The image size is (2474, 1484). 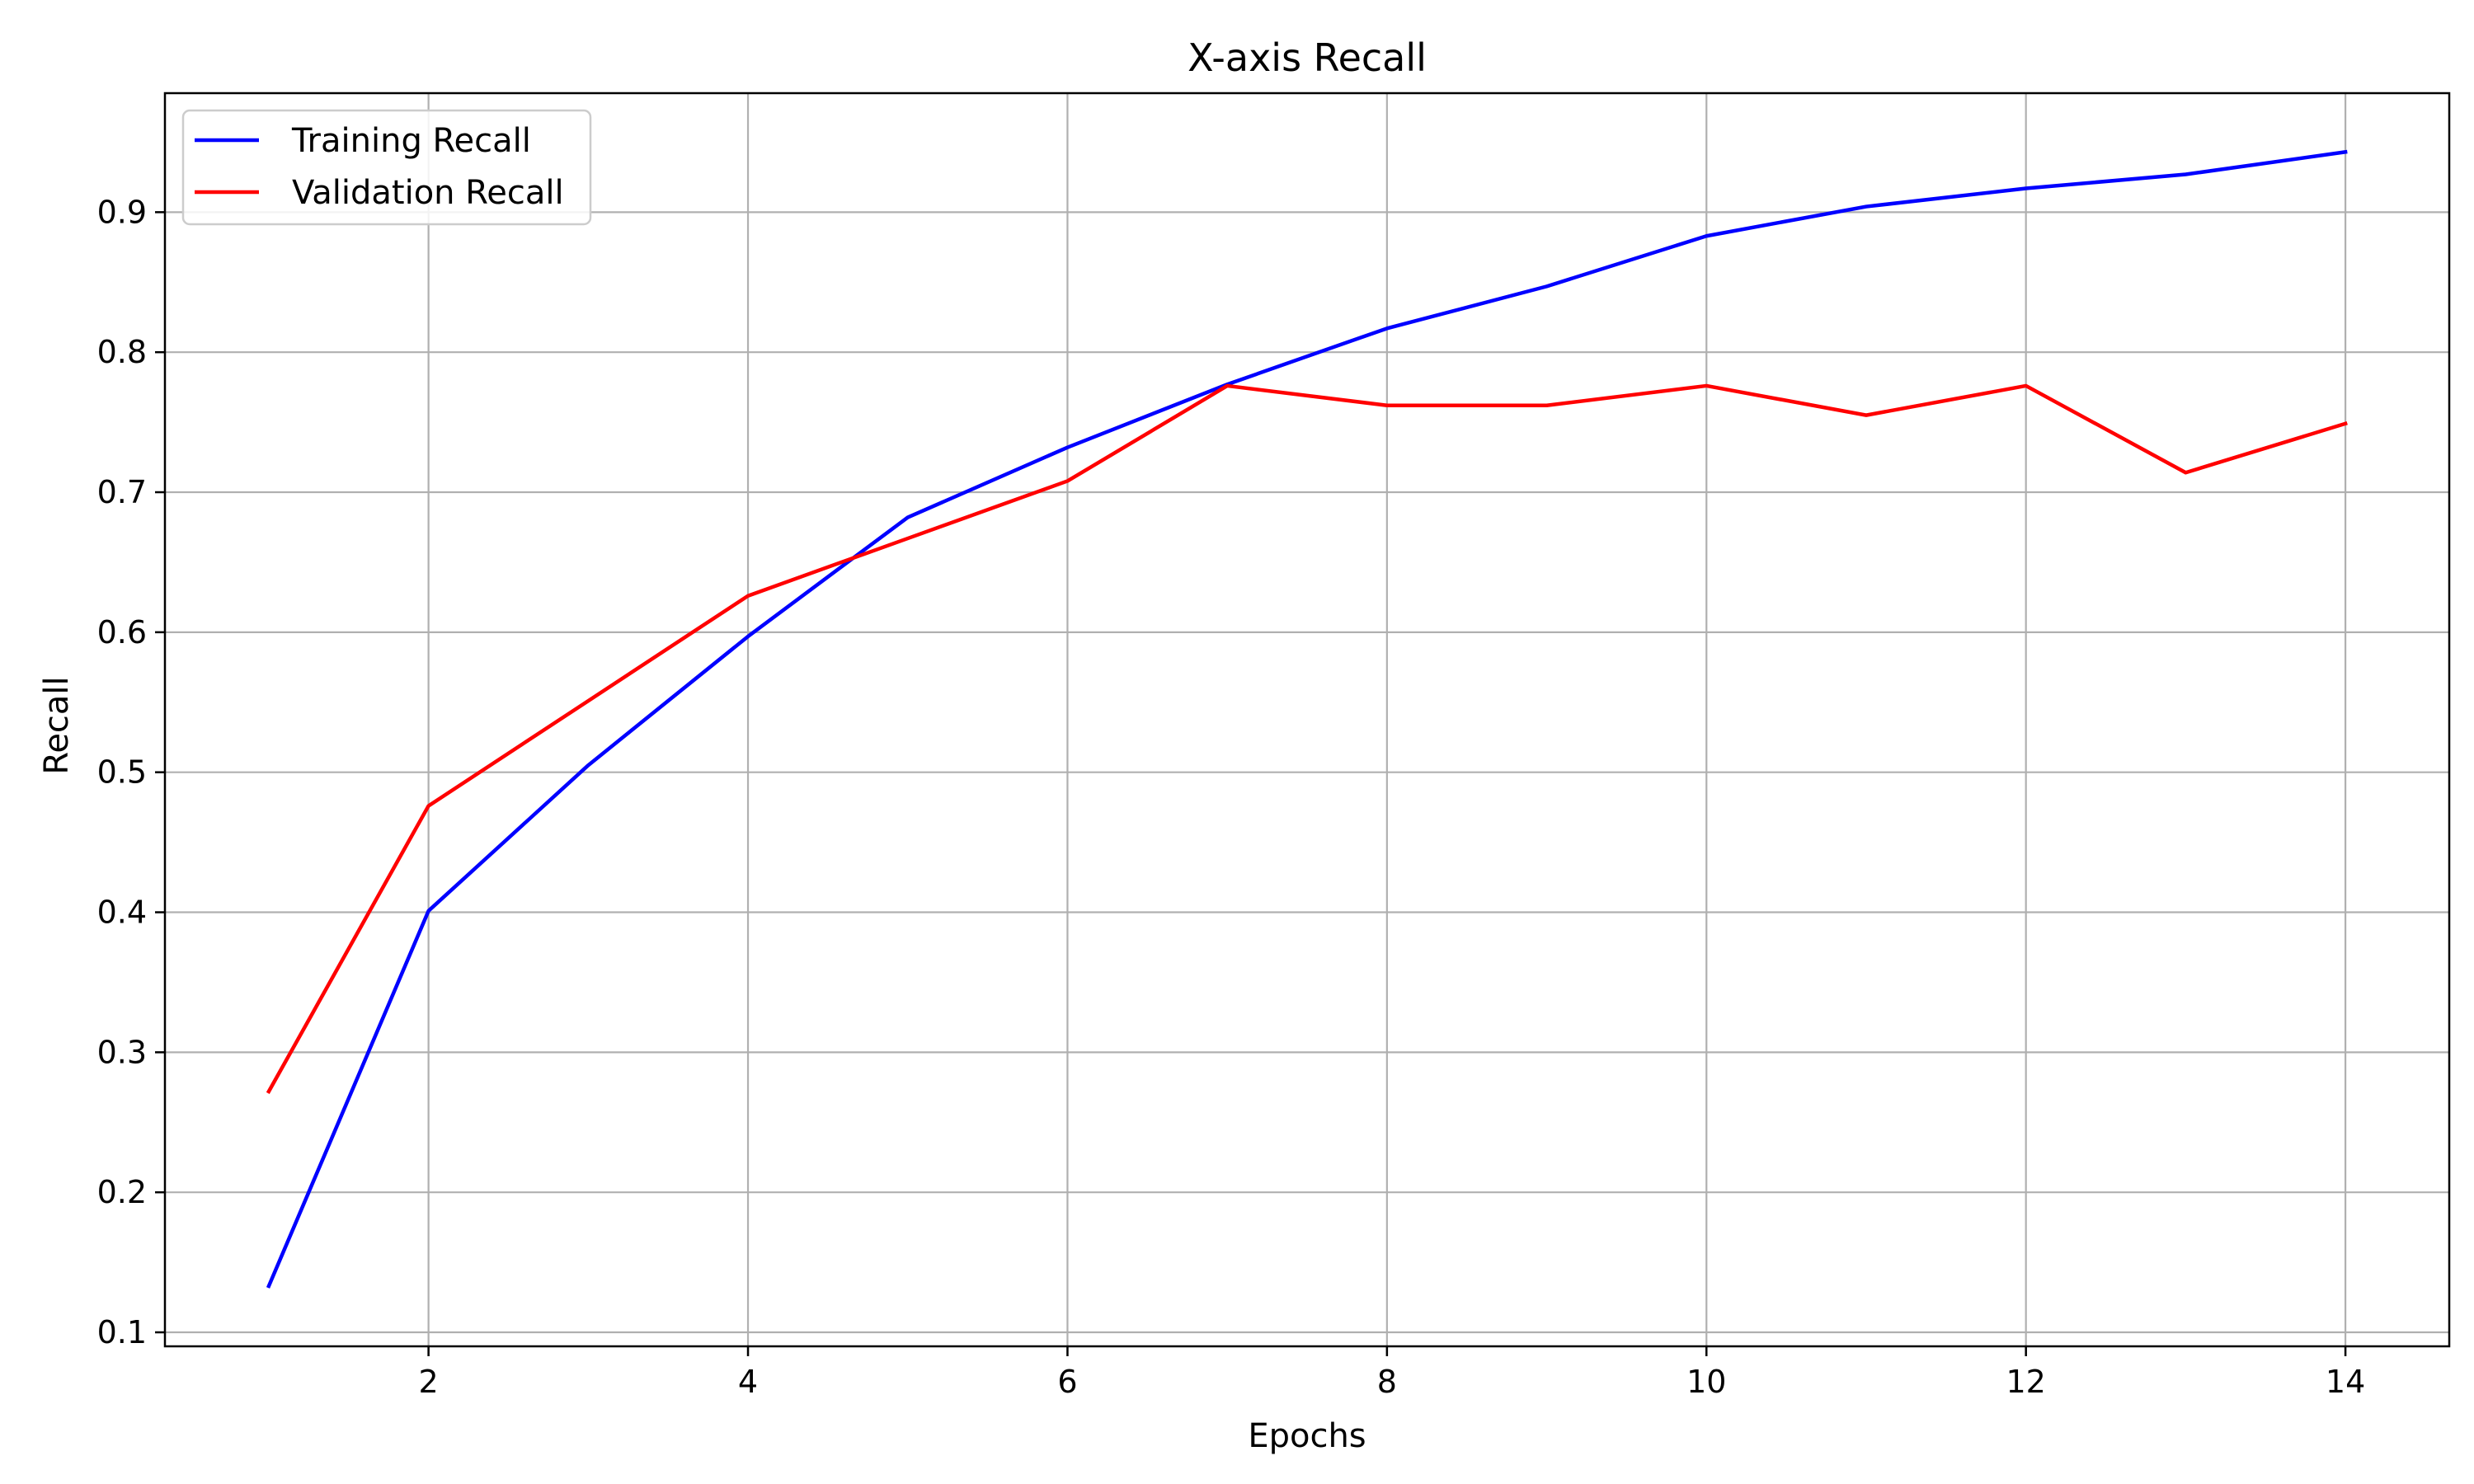 I want to click on x-tick-label: 14, so click(x=2345, y=1382).